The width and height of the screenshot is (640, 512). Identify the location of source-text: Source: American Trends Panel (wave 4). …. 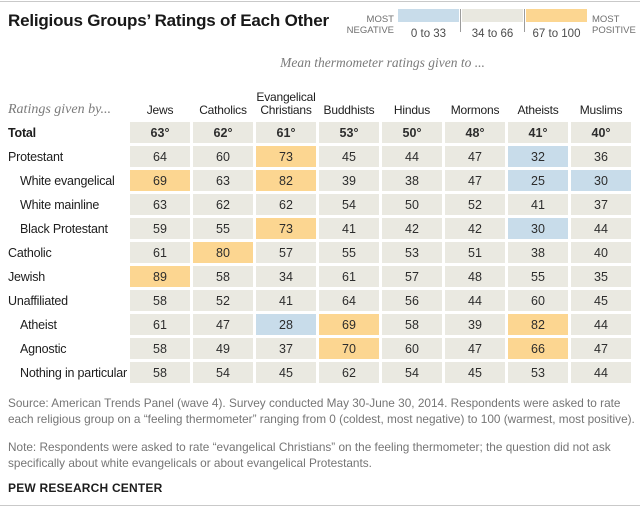
(321, 411).